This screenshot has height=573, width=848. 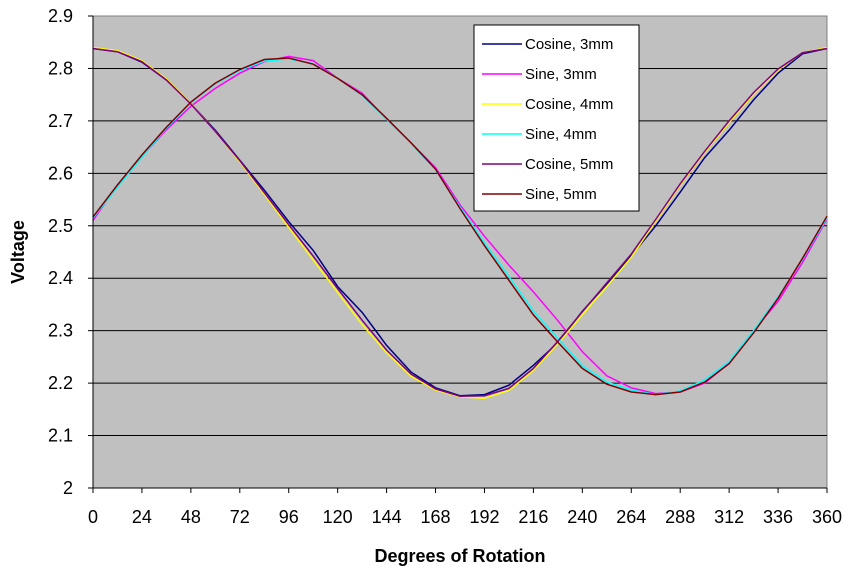 I want to click on x-tick-label: 240, so click(x=582, y=517).